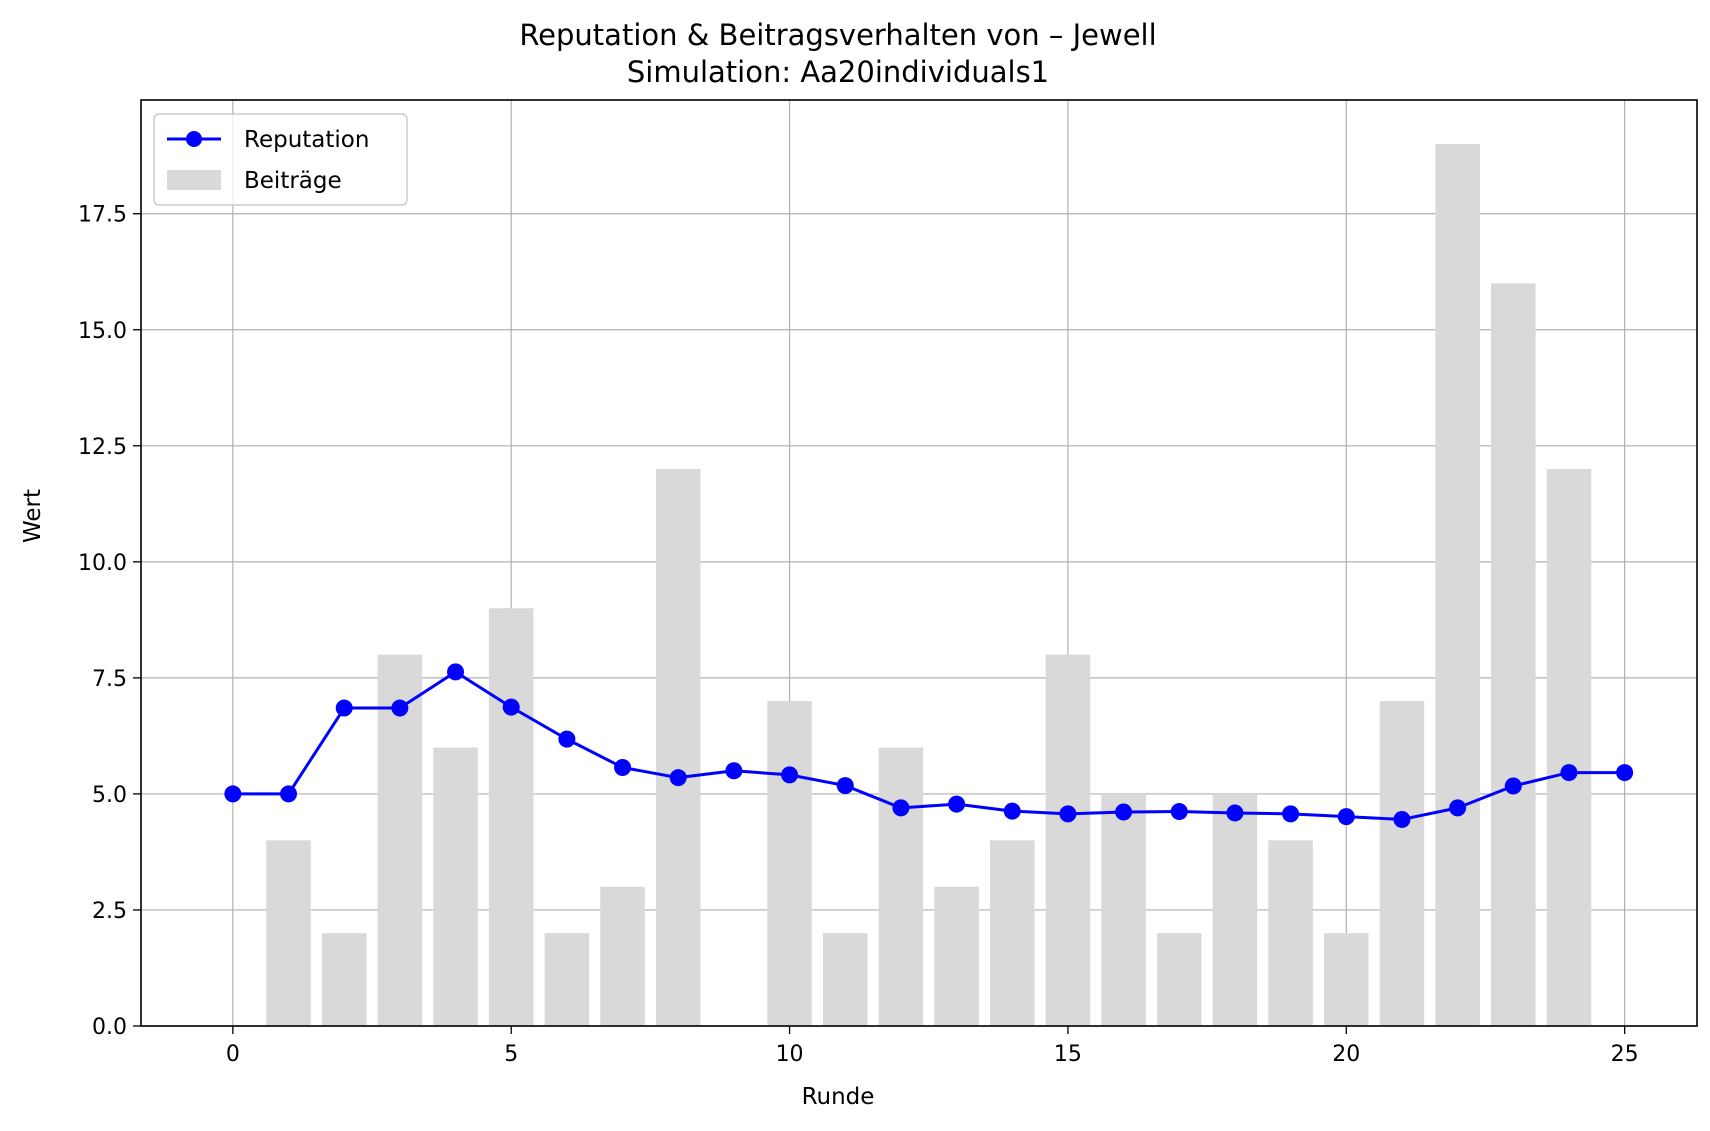 The image size is (1710, 1131). I want to click on x-tick-label: 20, so click(1346, 1054).